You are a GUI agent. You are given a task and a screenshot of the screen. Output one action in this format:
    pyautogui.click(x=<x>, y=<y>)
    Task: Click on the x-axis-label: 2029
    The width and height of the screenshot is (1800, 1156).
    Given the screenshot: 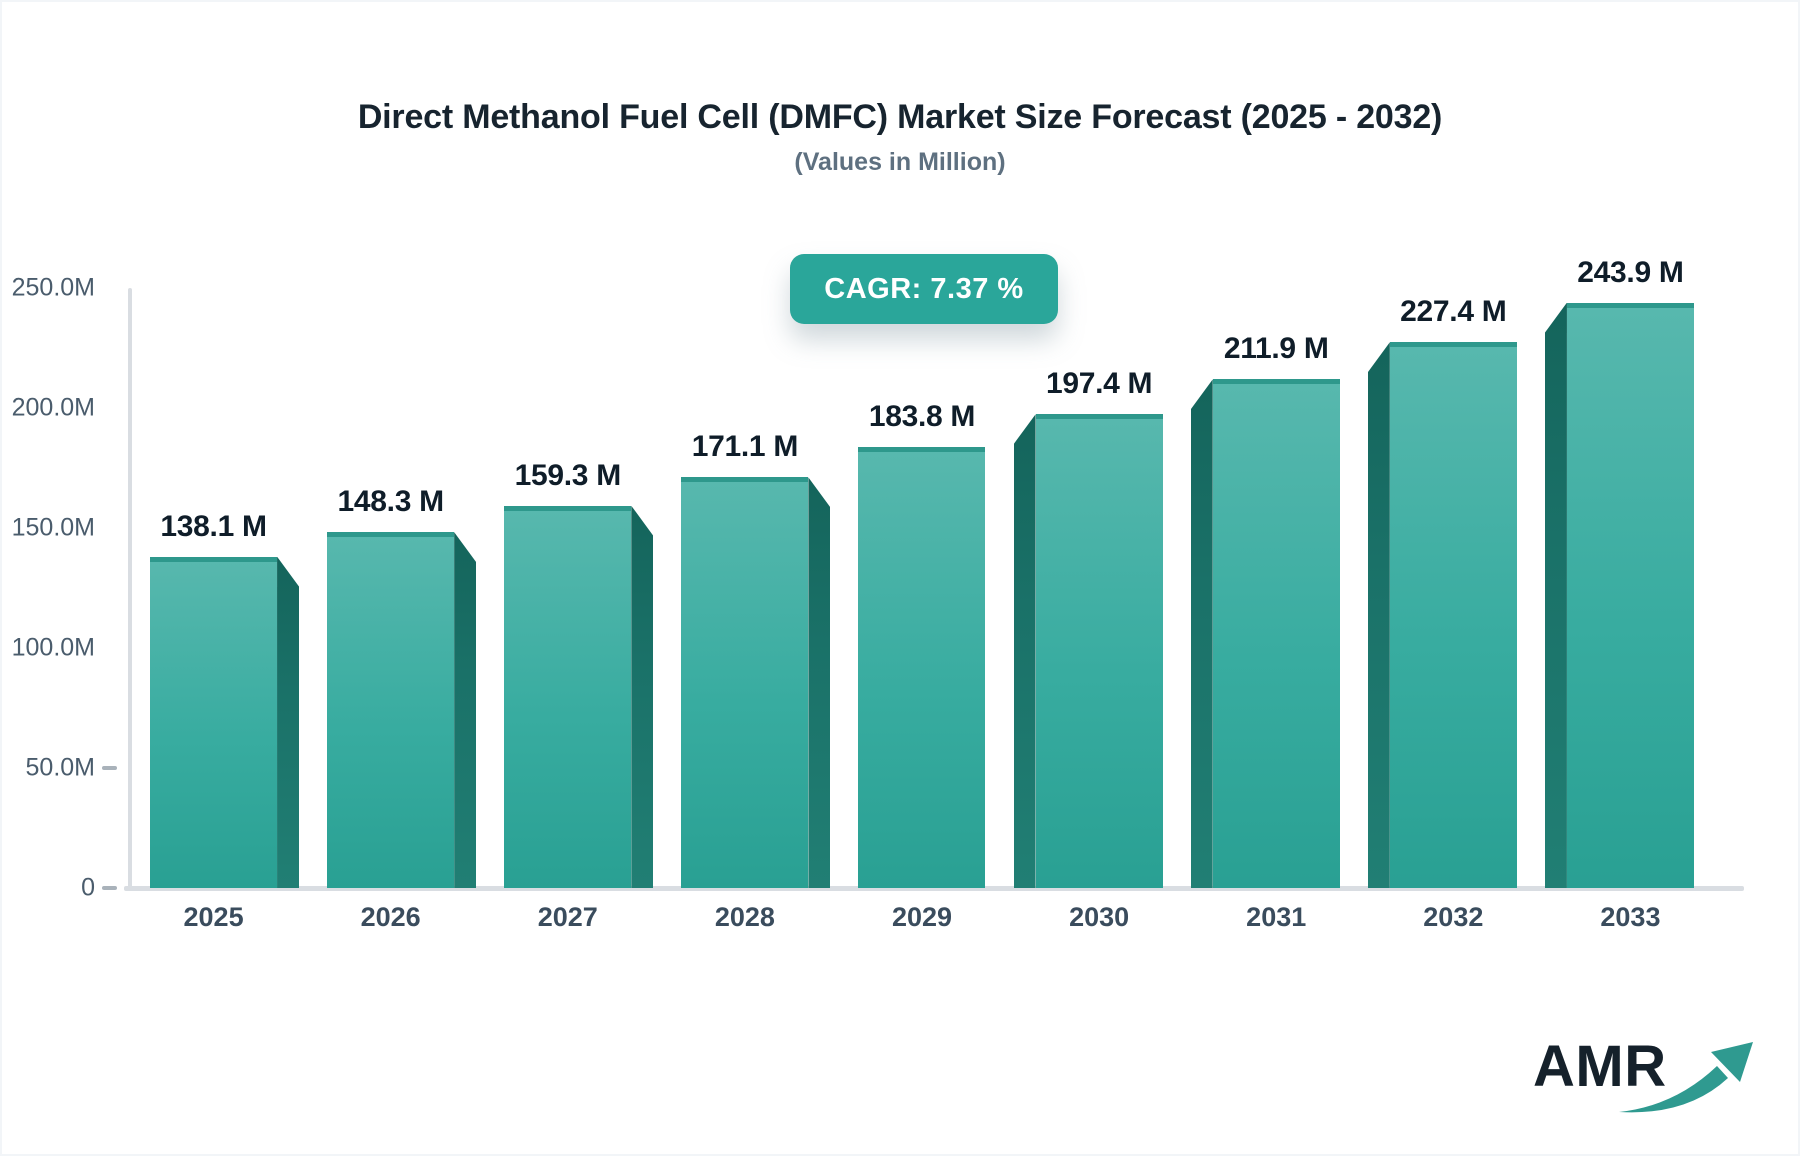 What is the action you would take?
    pyautogui.click(x=922, y=917)
    